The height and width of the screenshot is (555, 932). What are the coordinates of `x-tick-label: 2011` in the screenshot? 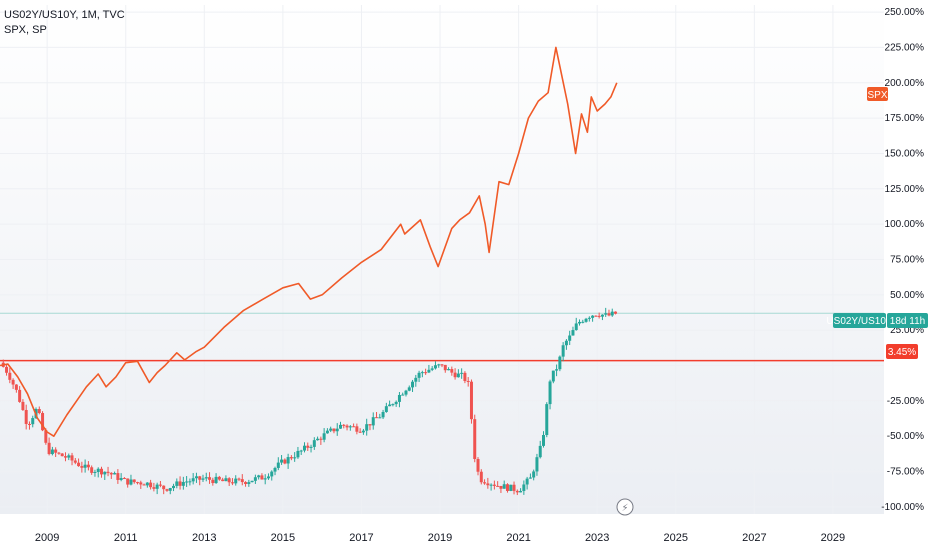 It's located at (126, 538).